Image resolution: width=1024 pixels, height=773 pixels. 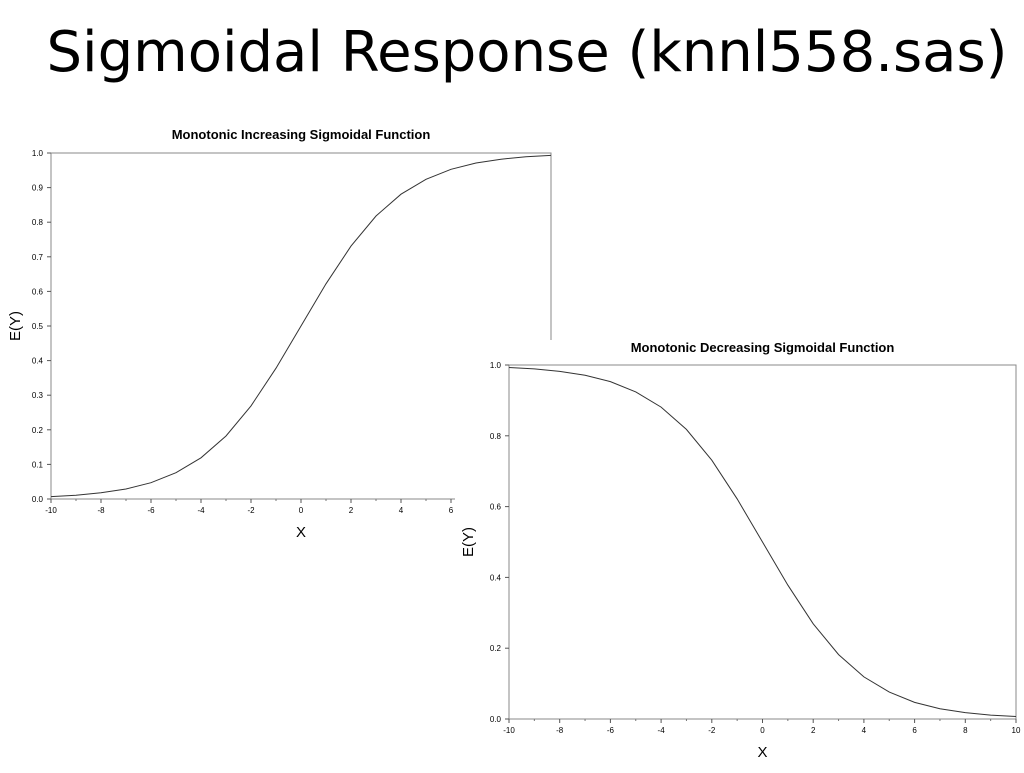 I want to click on chart-title: Monotonic Decreasing Sigmoidal Function, so click(x=763, y=347).